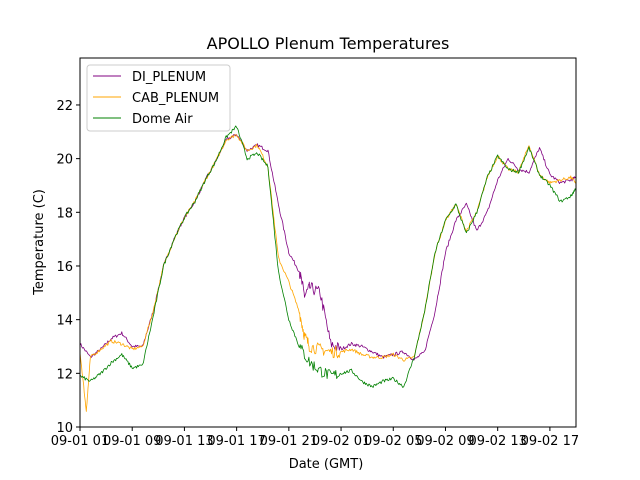  Describe the element at coordinates (328, 43) in the screenshot. I see `chart-title: APOLLO Plenum Temperatures` at that location.